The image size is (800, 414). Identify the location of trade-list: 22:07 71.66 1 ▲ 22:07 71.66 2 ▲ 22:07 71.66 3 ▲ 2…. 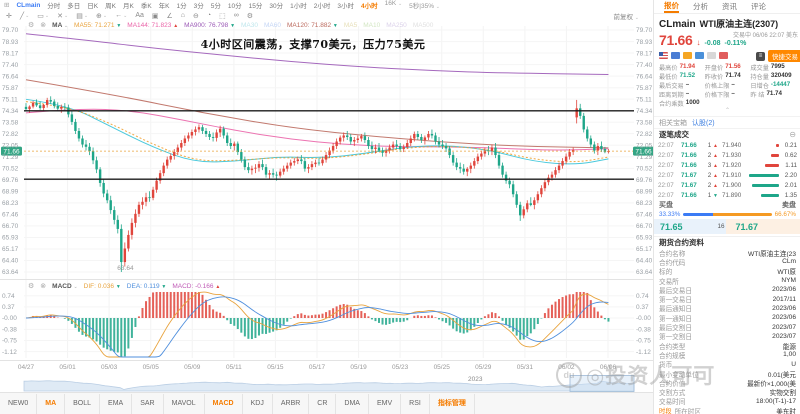
(688, 170).